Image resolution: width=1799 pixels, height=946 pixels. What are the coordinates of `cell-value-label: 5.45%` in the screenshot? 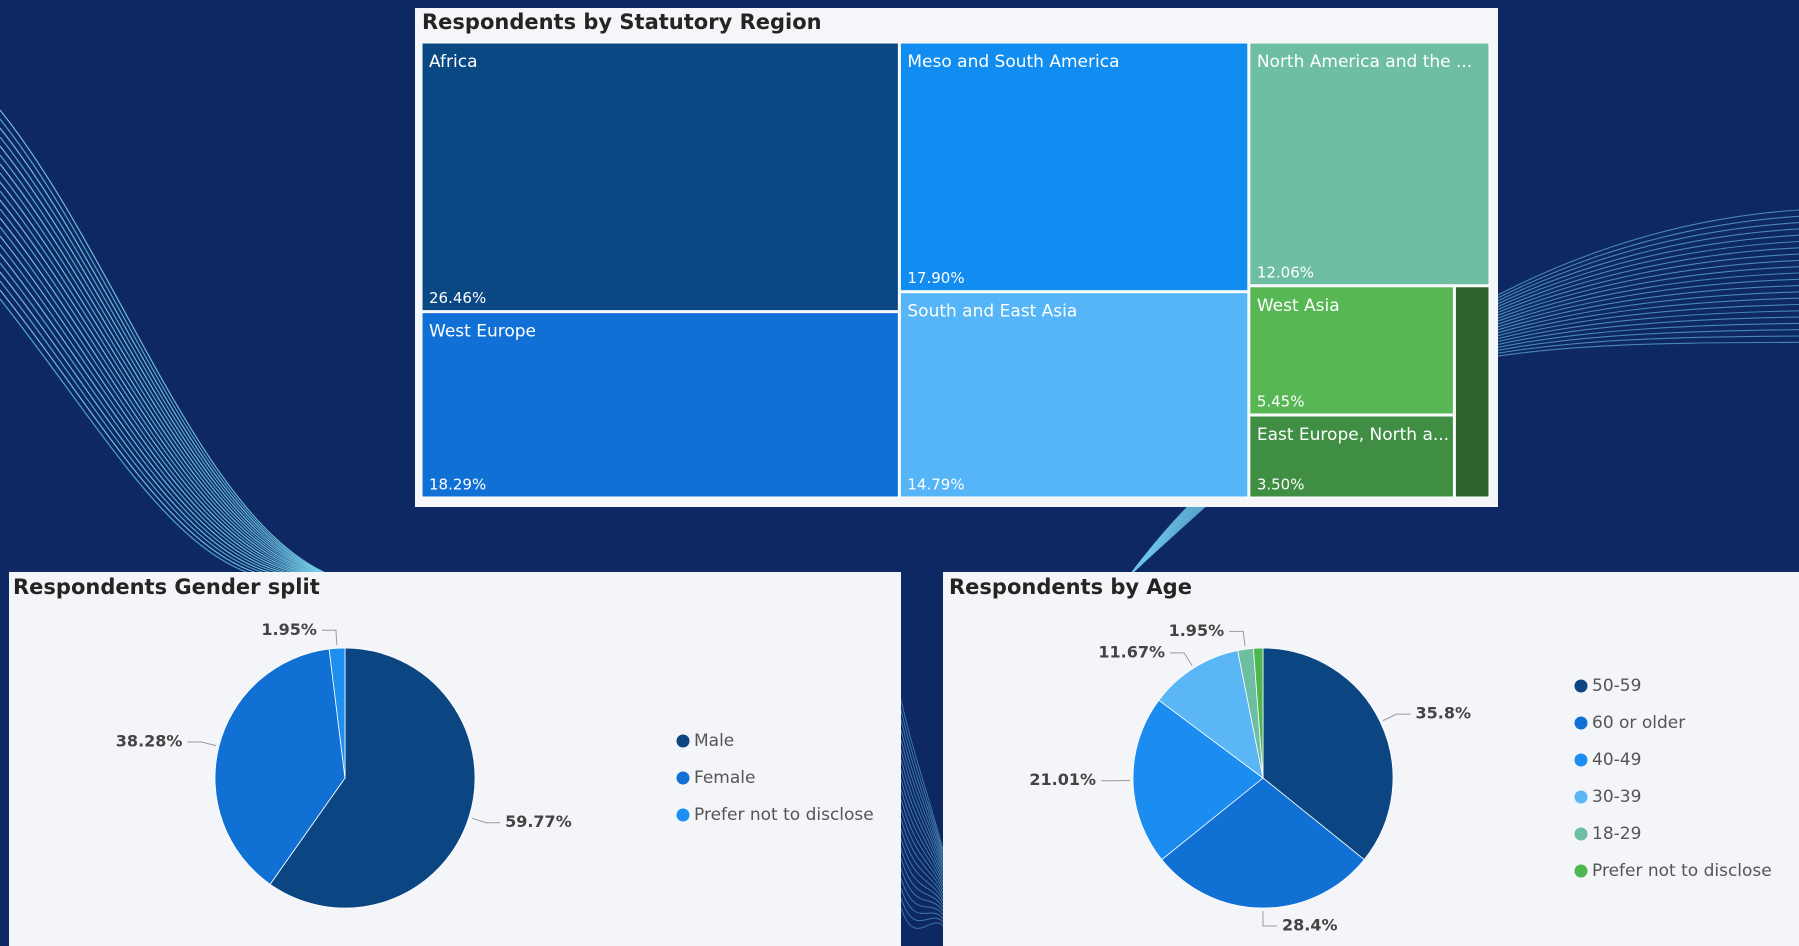 It's located at (1281, 402).